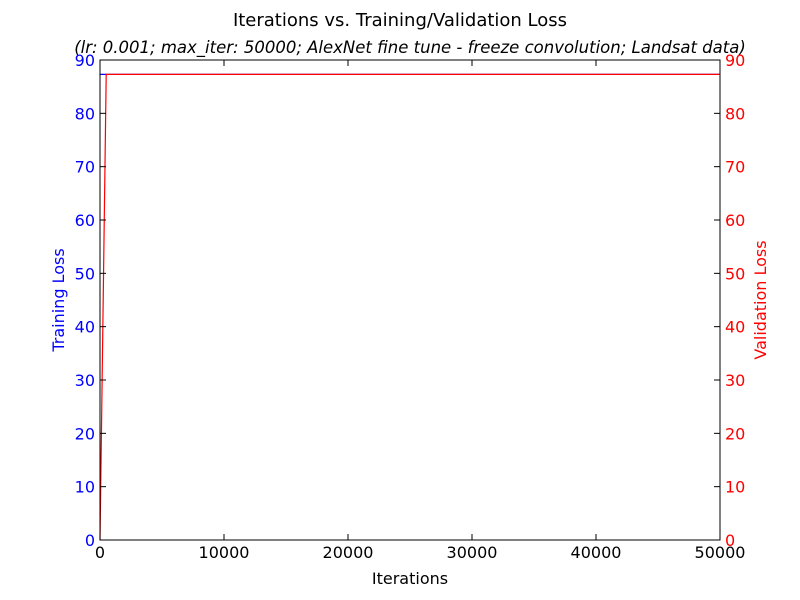 Image resolution: width=800 pixels, height=600 pixels. What do you see at coordinates (735, 487) in the screenshot?
I see `right-y-tick-label: 10` at bounding box center [735, 487].